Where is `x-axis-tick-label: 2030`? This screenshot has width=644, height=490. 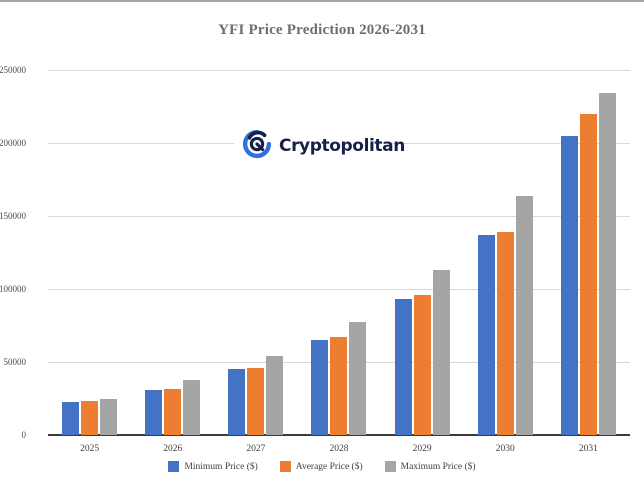 x-axis-tick-label: 2030 is located at coordinates (505, 449).